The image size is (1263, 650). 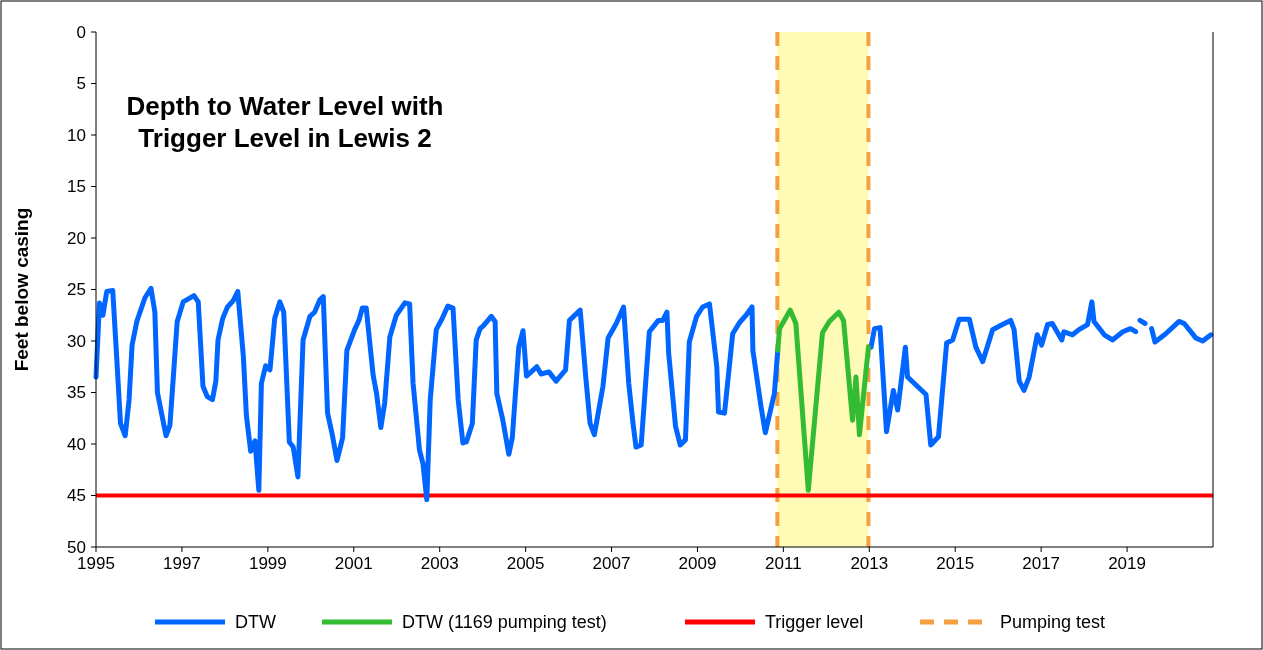 I want to click on x-tick-label: 2007, so click(x=611, y=563).